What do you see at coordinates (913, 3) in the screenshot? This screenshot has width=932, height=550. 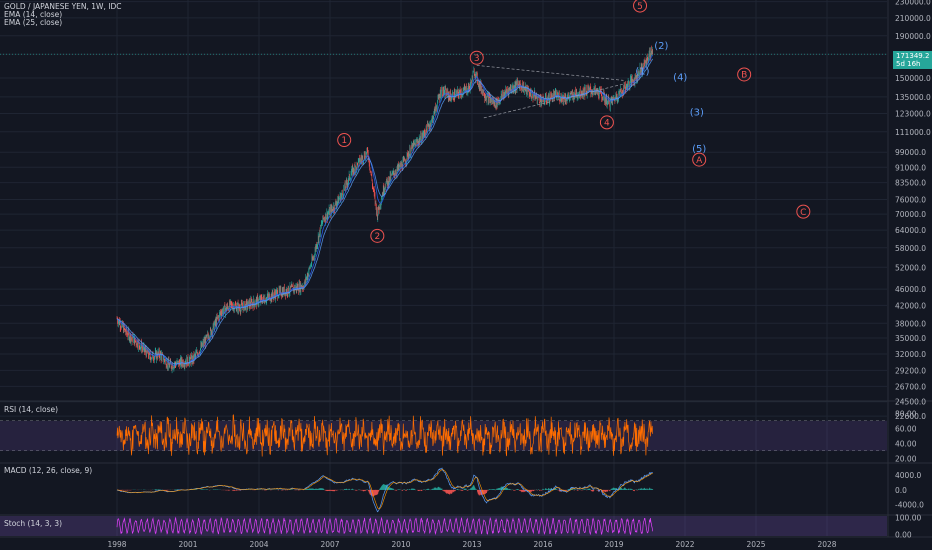 I see `price-tick-label: 230000.0` at bounding box center [913, 3].